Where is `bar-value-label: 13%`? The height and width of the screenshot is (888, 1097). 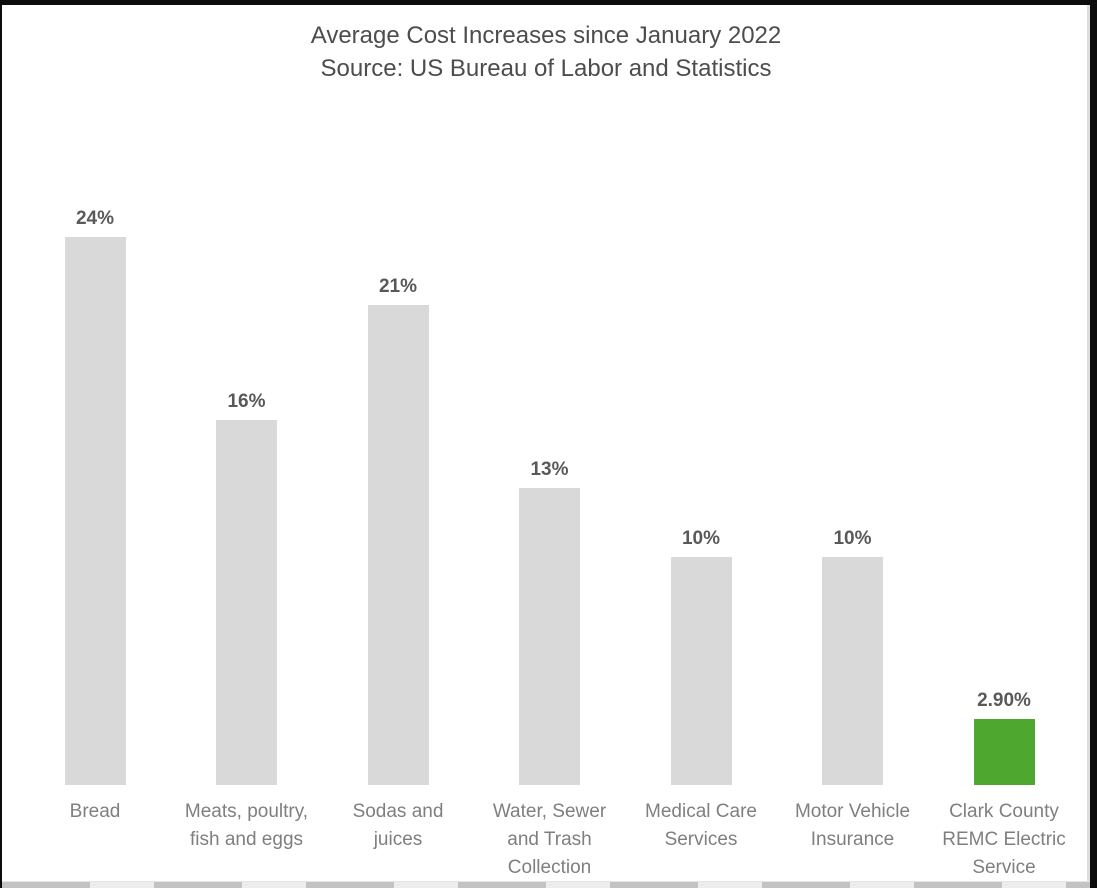 bar-value-label: 13% is located at coordinates (549, 469).